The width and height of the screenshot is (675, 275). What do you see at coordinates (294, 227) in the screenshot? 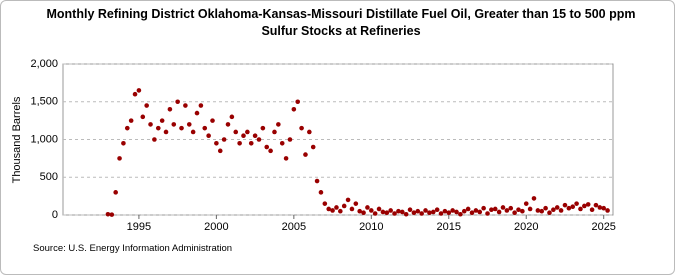
I see `x-tick-label: 2005` at bounding box center [294, 227].